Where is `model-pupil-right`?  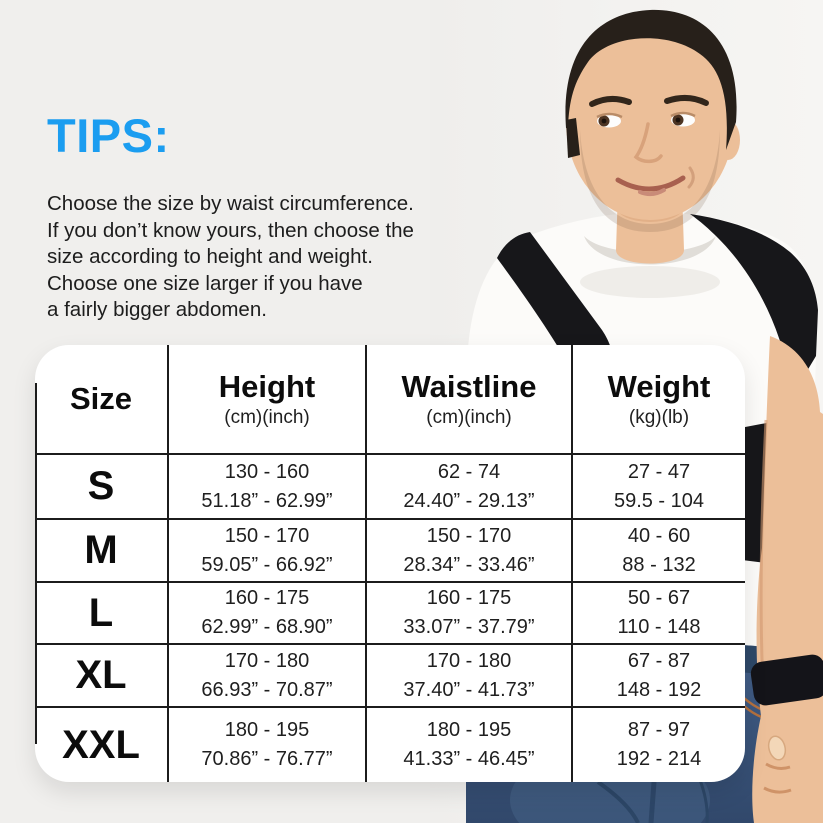 model-pupil-right is located at coordinates (678, 120).